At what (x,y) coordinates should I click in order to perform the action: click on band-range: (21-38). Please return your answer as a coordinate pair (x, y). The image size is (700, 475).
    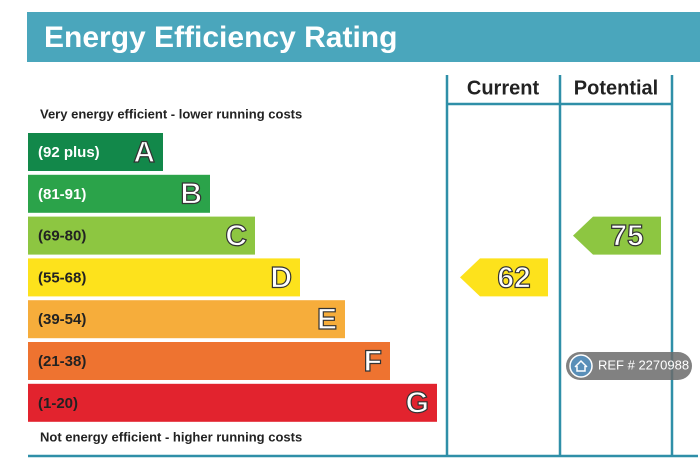
    Looking at the image, I should click on (62, 361).